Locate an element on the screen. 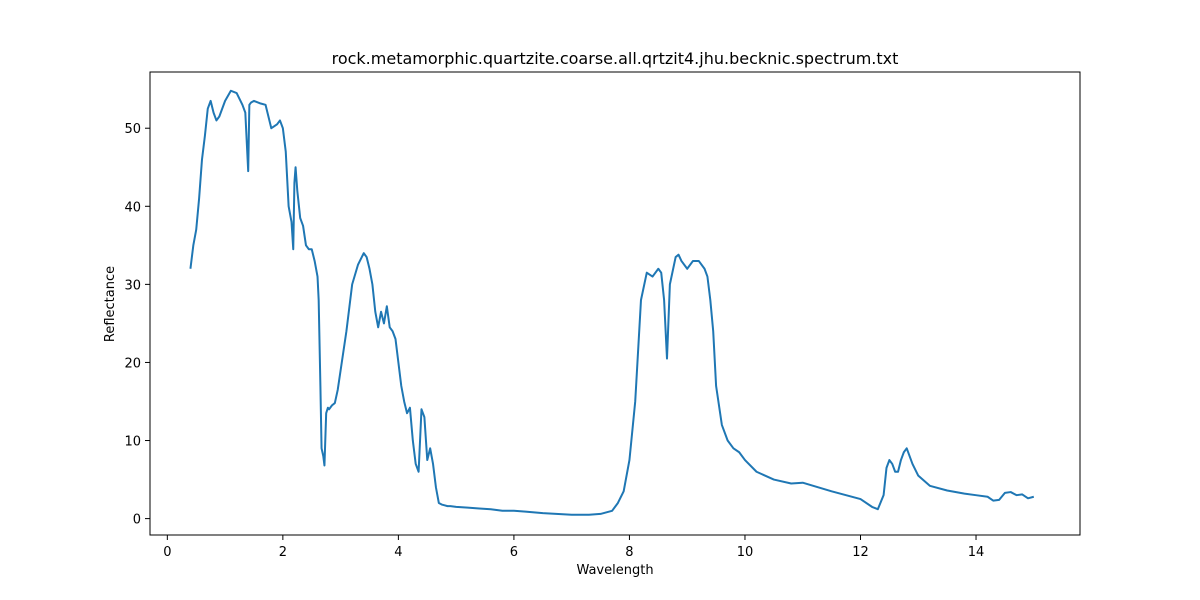  y-axis-label: Reflectance is located at coordinates (110, 304).